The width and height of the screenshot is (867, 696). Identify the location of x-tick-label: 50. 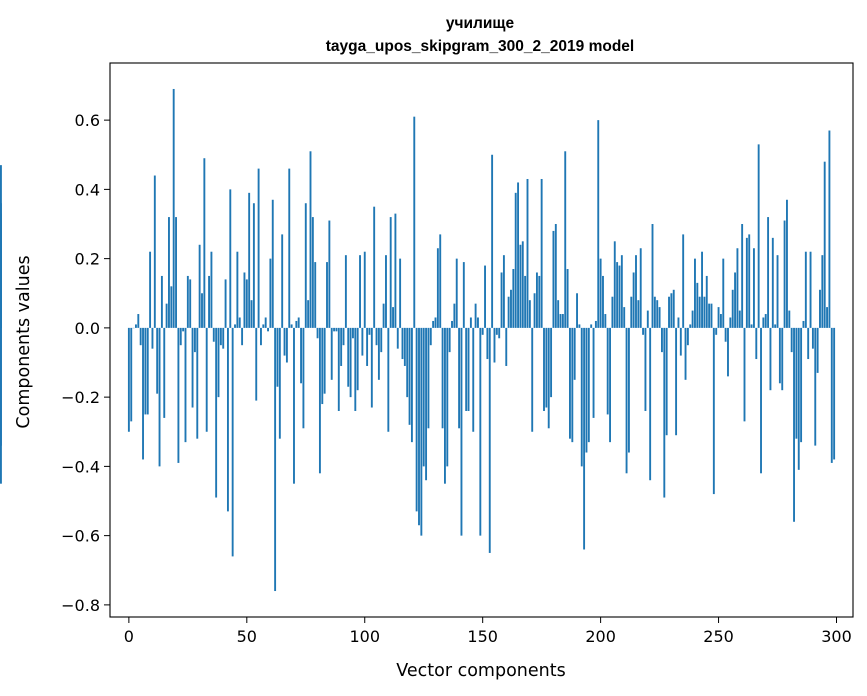
(247, 636).